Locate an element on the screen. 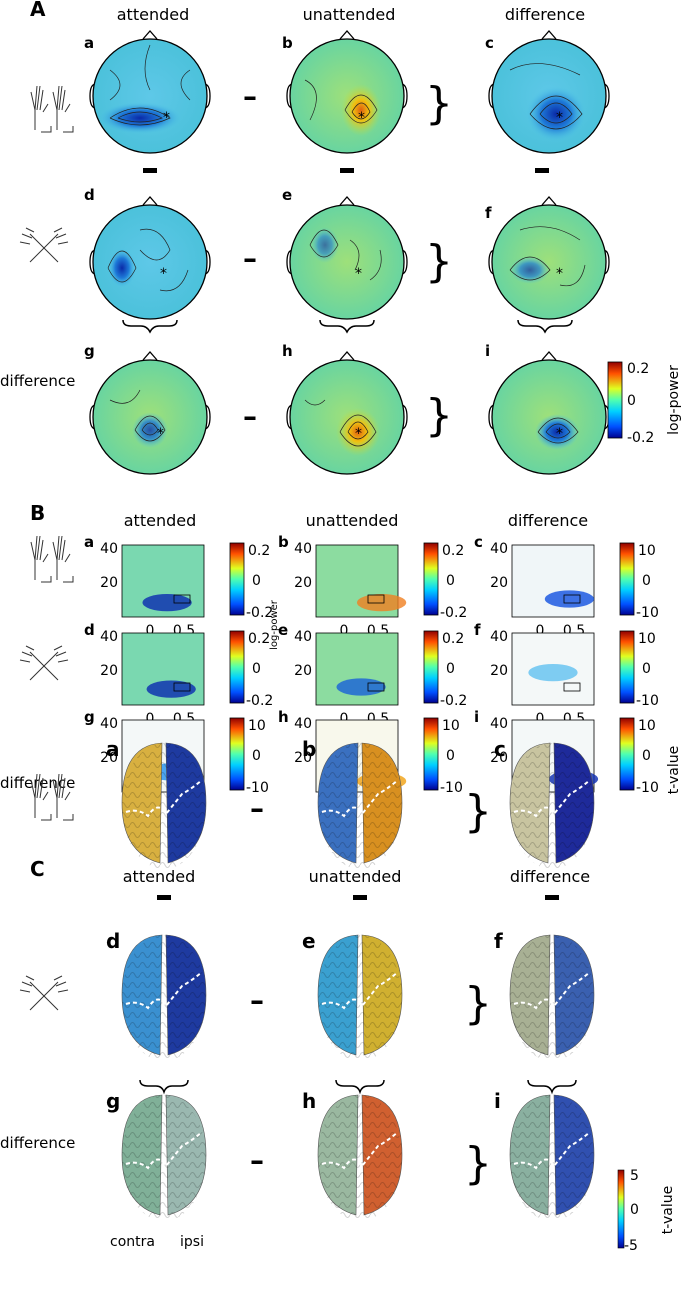  C-sub-d: d is located at coordinates (113, 941).